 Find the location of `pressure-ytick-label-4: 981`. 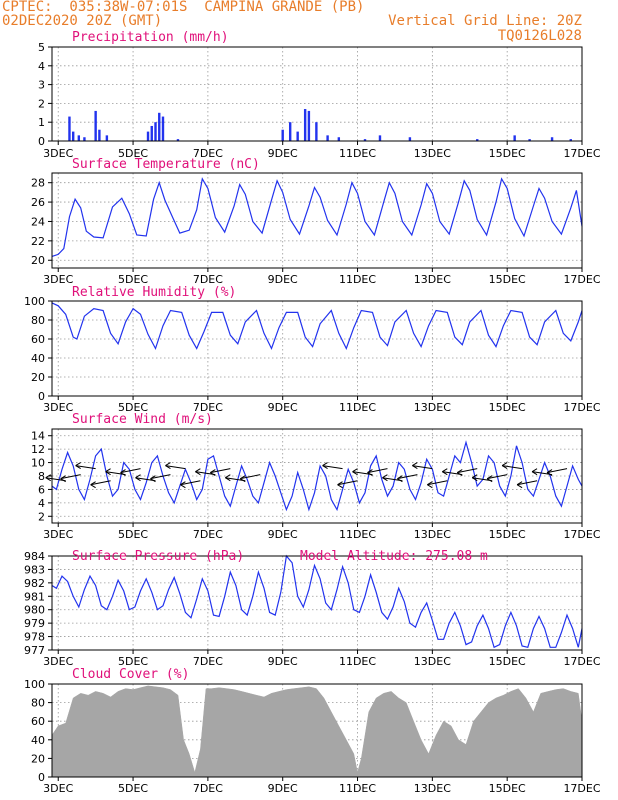

pressure-ytick-label-4: 981 is located at coordinates (34, 596).